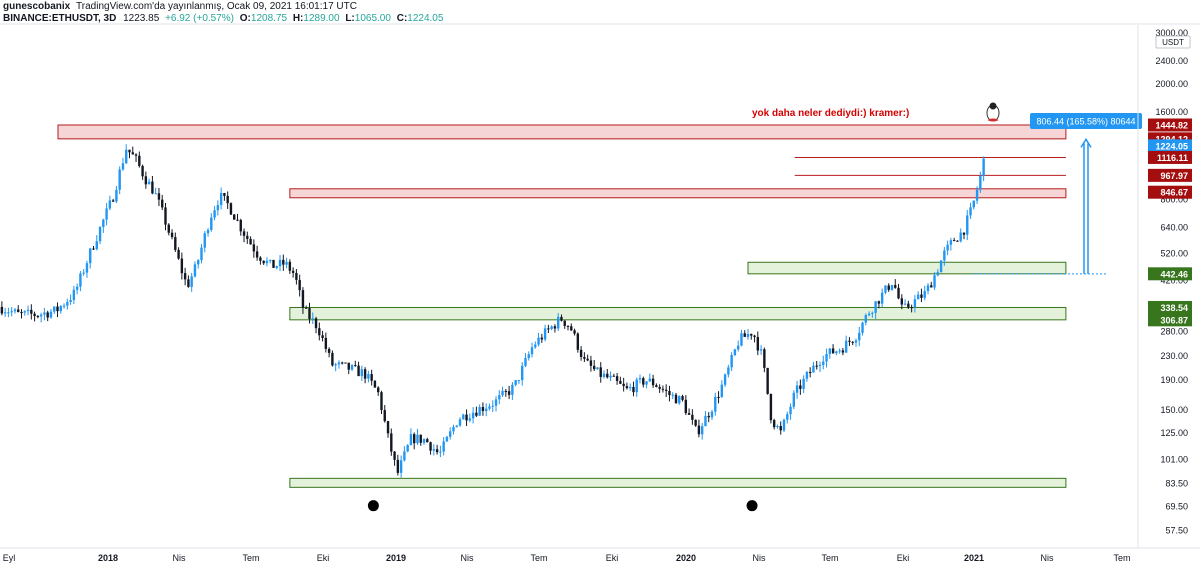 The image size is (1200, 578). What do you see at coordinates (829, 558) in the screenshot?
I see `x-tick-label: Tem` at bounding box center [829, 558].